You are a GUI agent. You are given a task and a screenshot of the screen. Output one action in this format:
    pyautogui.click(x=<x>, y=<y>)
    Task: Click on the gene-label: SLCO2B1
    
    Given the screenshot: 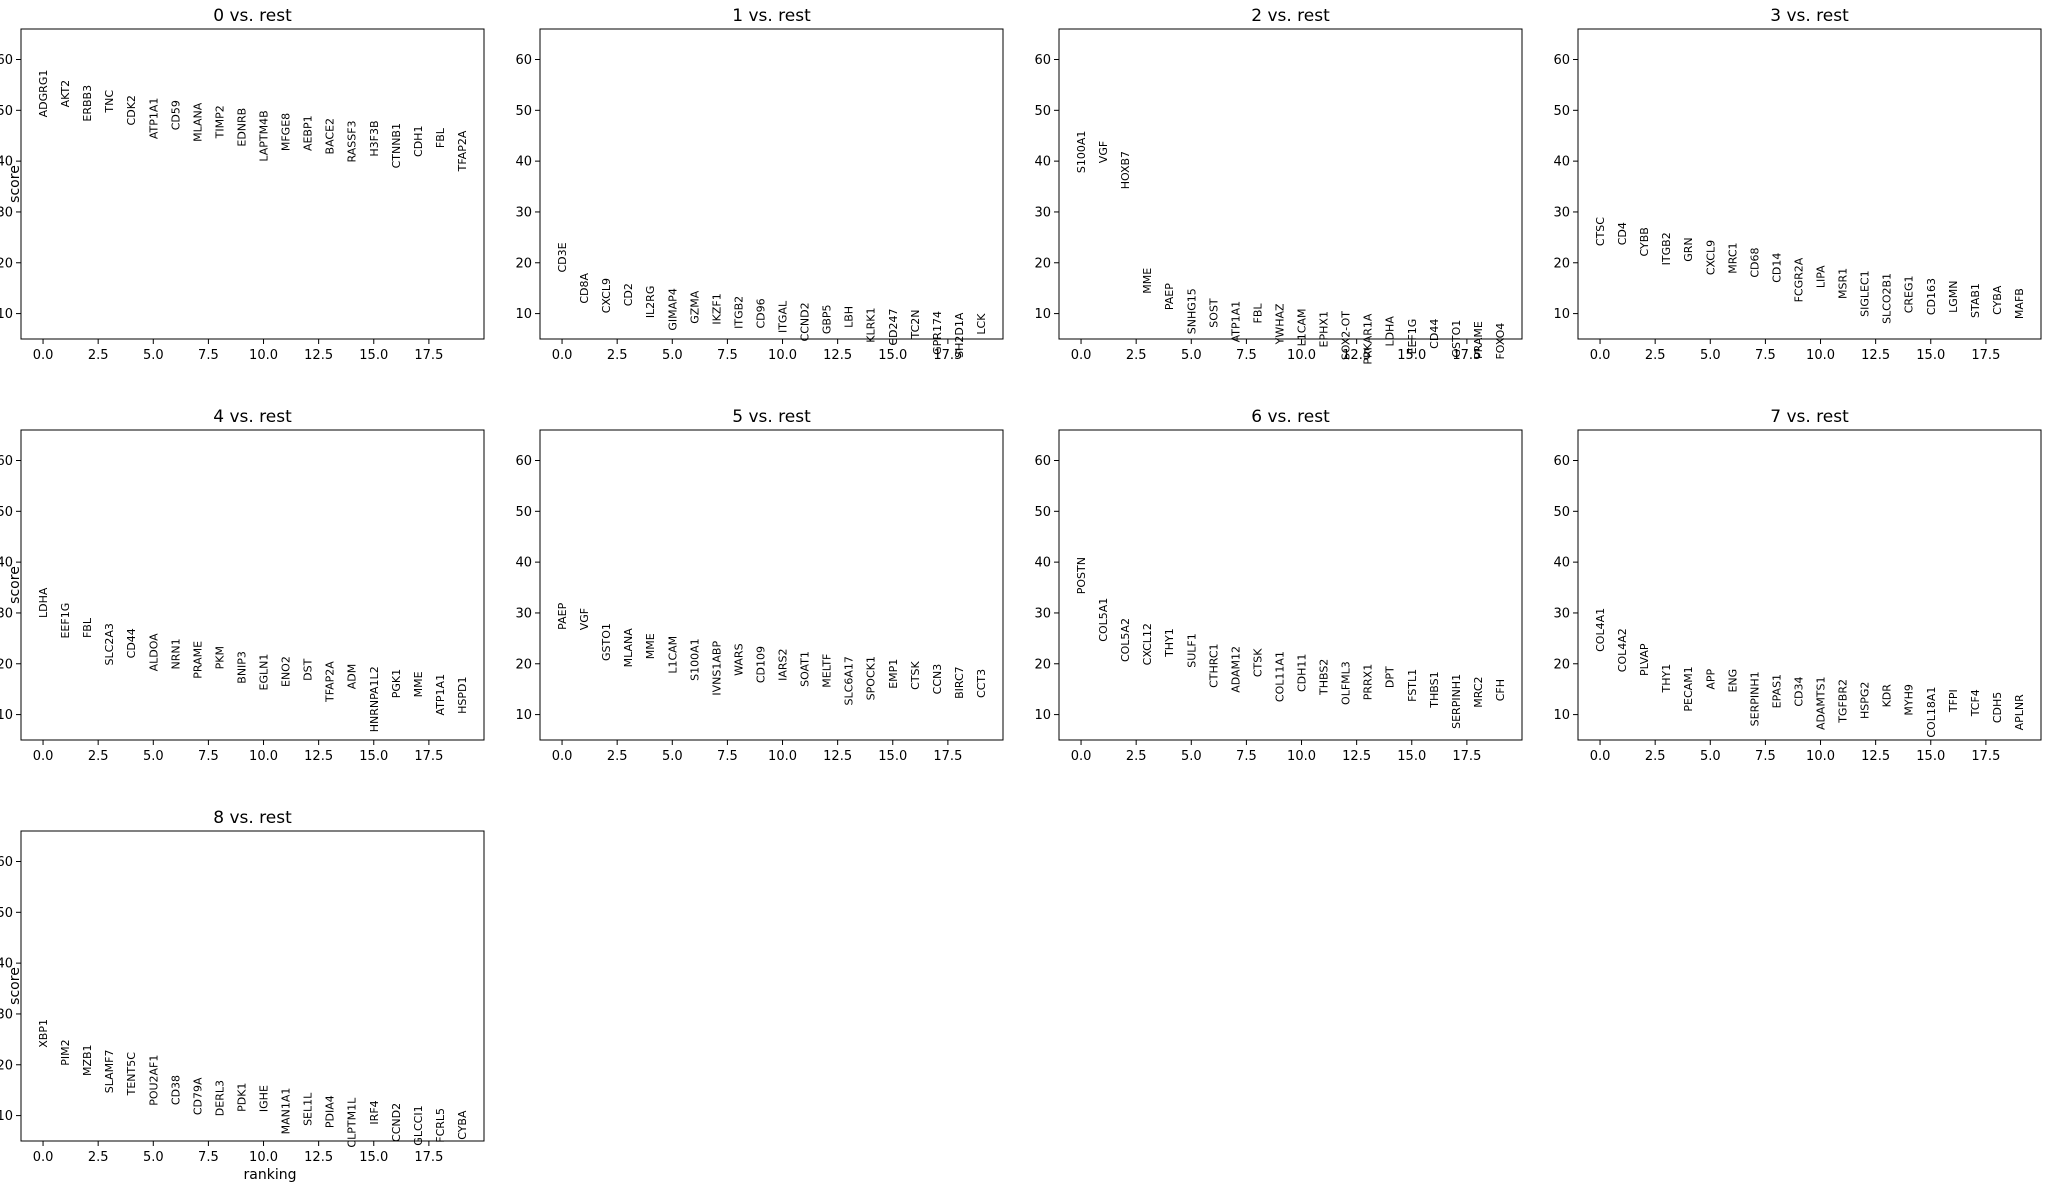 What is the action you would take?
    pyautogui.click(x=1887, y=298)
    